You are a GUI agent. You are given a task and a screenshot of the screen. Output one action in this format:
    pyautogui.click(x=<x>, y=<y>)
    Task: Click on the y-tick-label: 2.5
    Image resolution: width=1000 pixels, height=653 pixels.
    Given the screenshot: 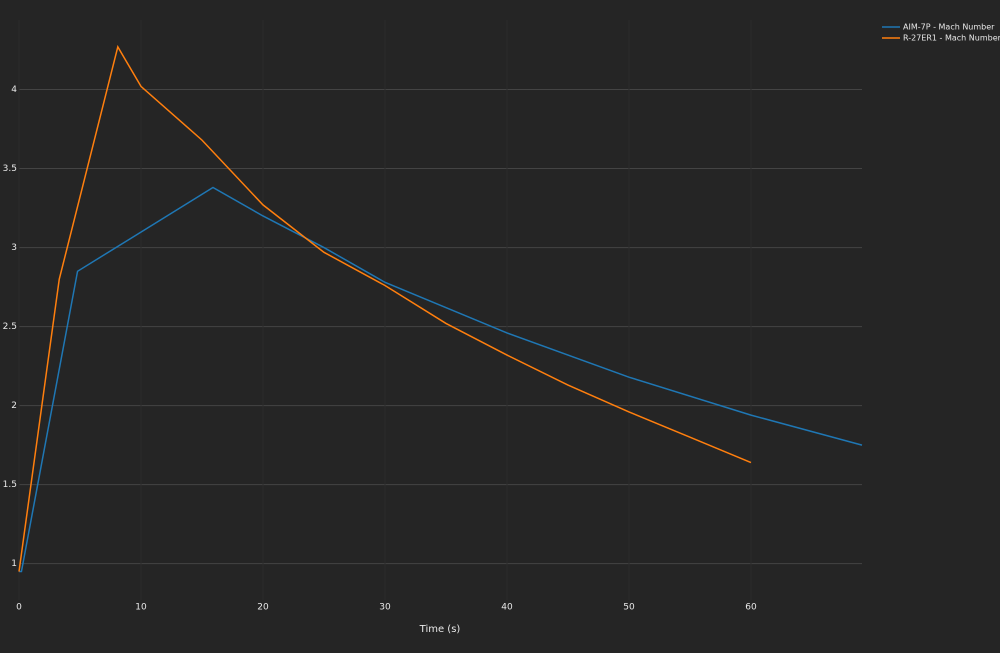 What is the action you would take?
    pyautogui.click(x=10, y=327)
    